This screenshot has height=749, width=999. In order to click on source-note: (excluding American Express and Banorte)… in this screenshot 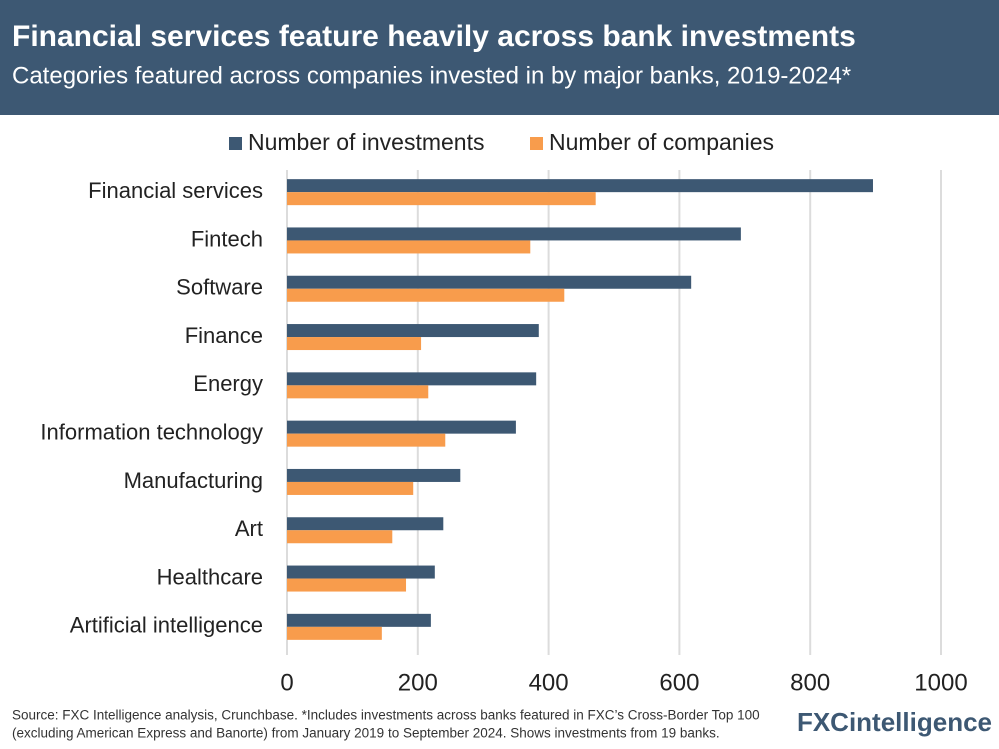, I will do `click(366, 733)`.